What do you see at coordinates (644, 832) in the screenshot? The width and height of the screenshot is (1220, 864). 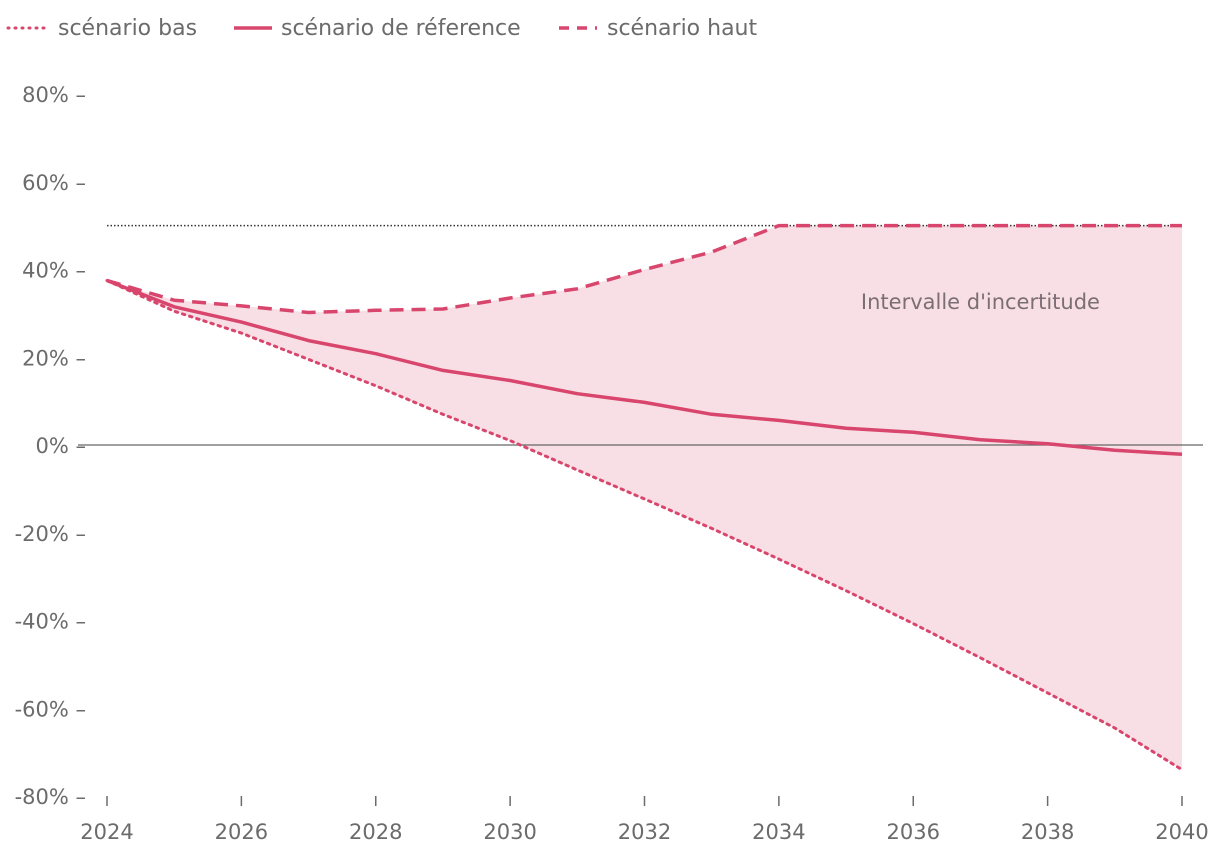 I see `x-tick-label: 2032` at bounding box center [644, 832].